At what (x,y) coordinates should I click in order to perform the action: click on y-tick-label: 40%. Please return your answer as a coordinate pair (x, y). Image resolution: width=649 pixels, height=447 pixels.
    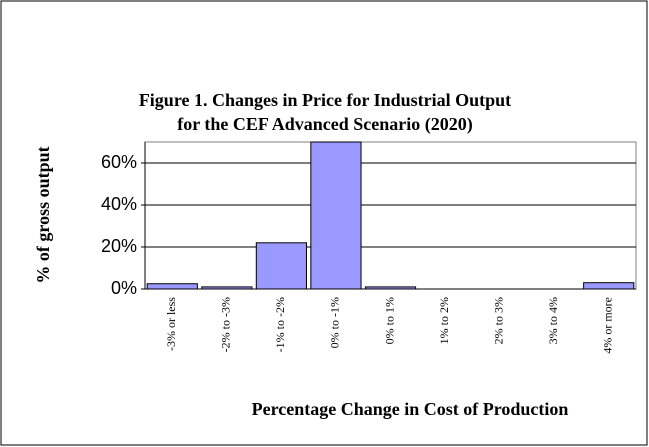
    Looking at the image, I should click on (119, 204).